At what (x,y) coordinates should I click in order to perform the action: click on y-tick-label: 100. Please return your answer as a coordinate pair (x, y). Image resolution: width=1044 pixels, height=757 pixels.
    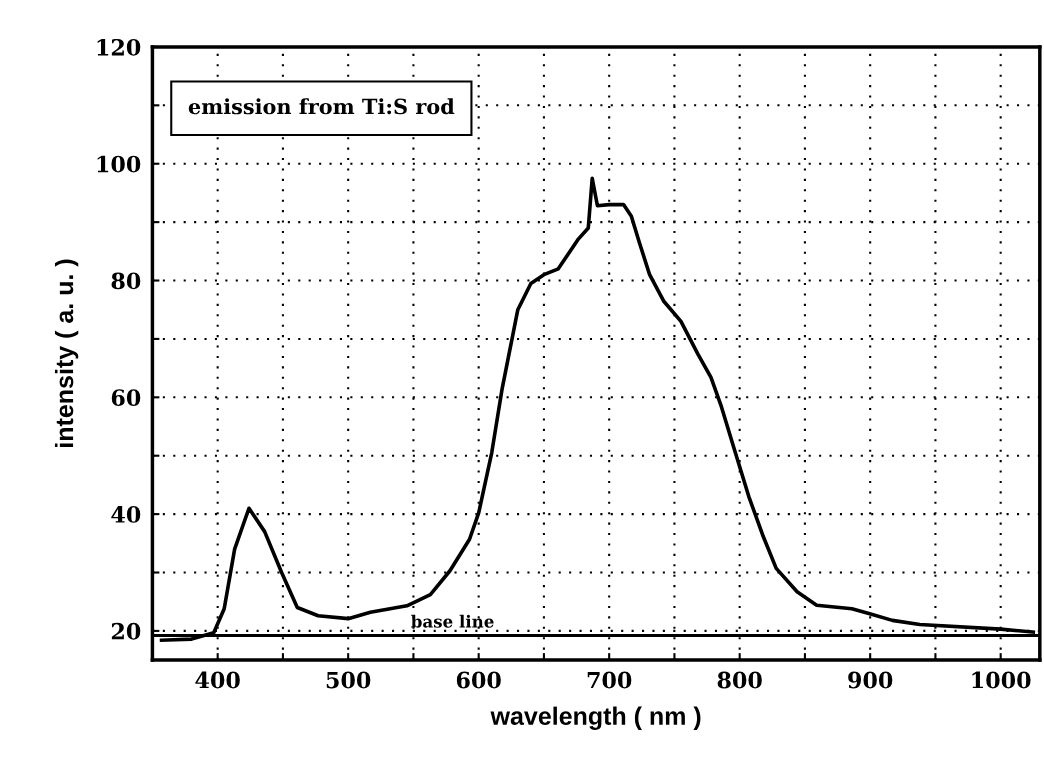
    Looking at the image, I should click on (119, 164).